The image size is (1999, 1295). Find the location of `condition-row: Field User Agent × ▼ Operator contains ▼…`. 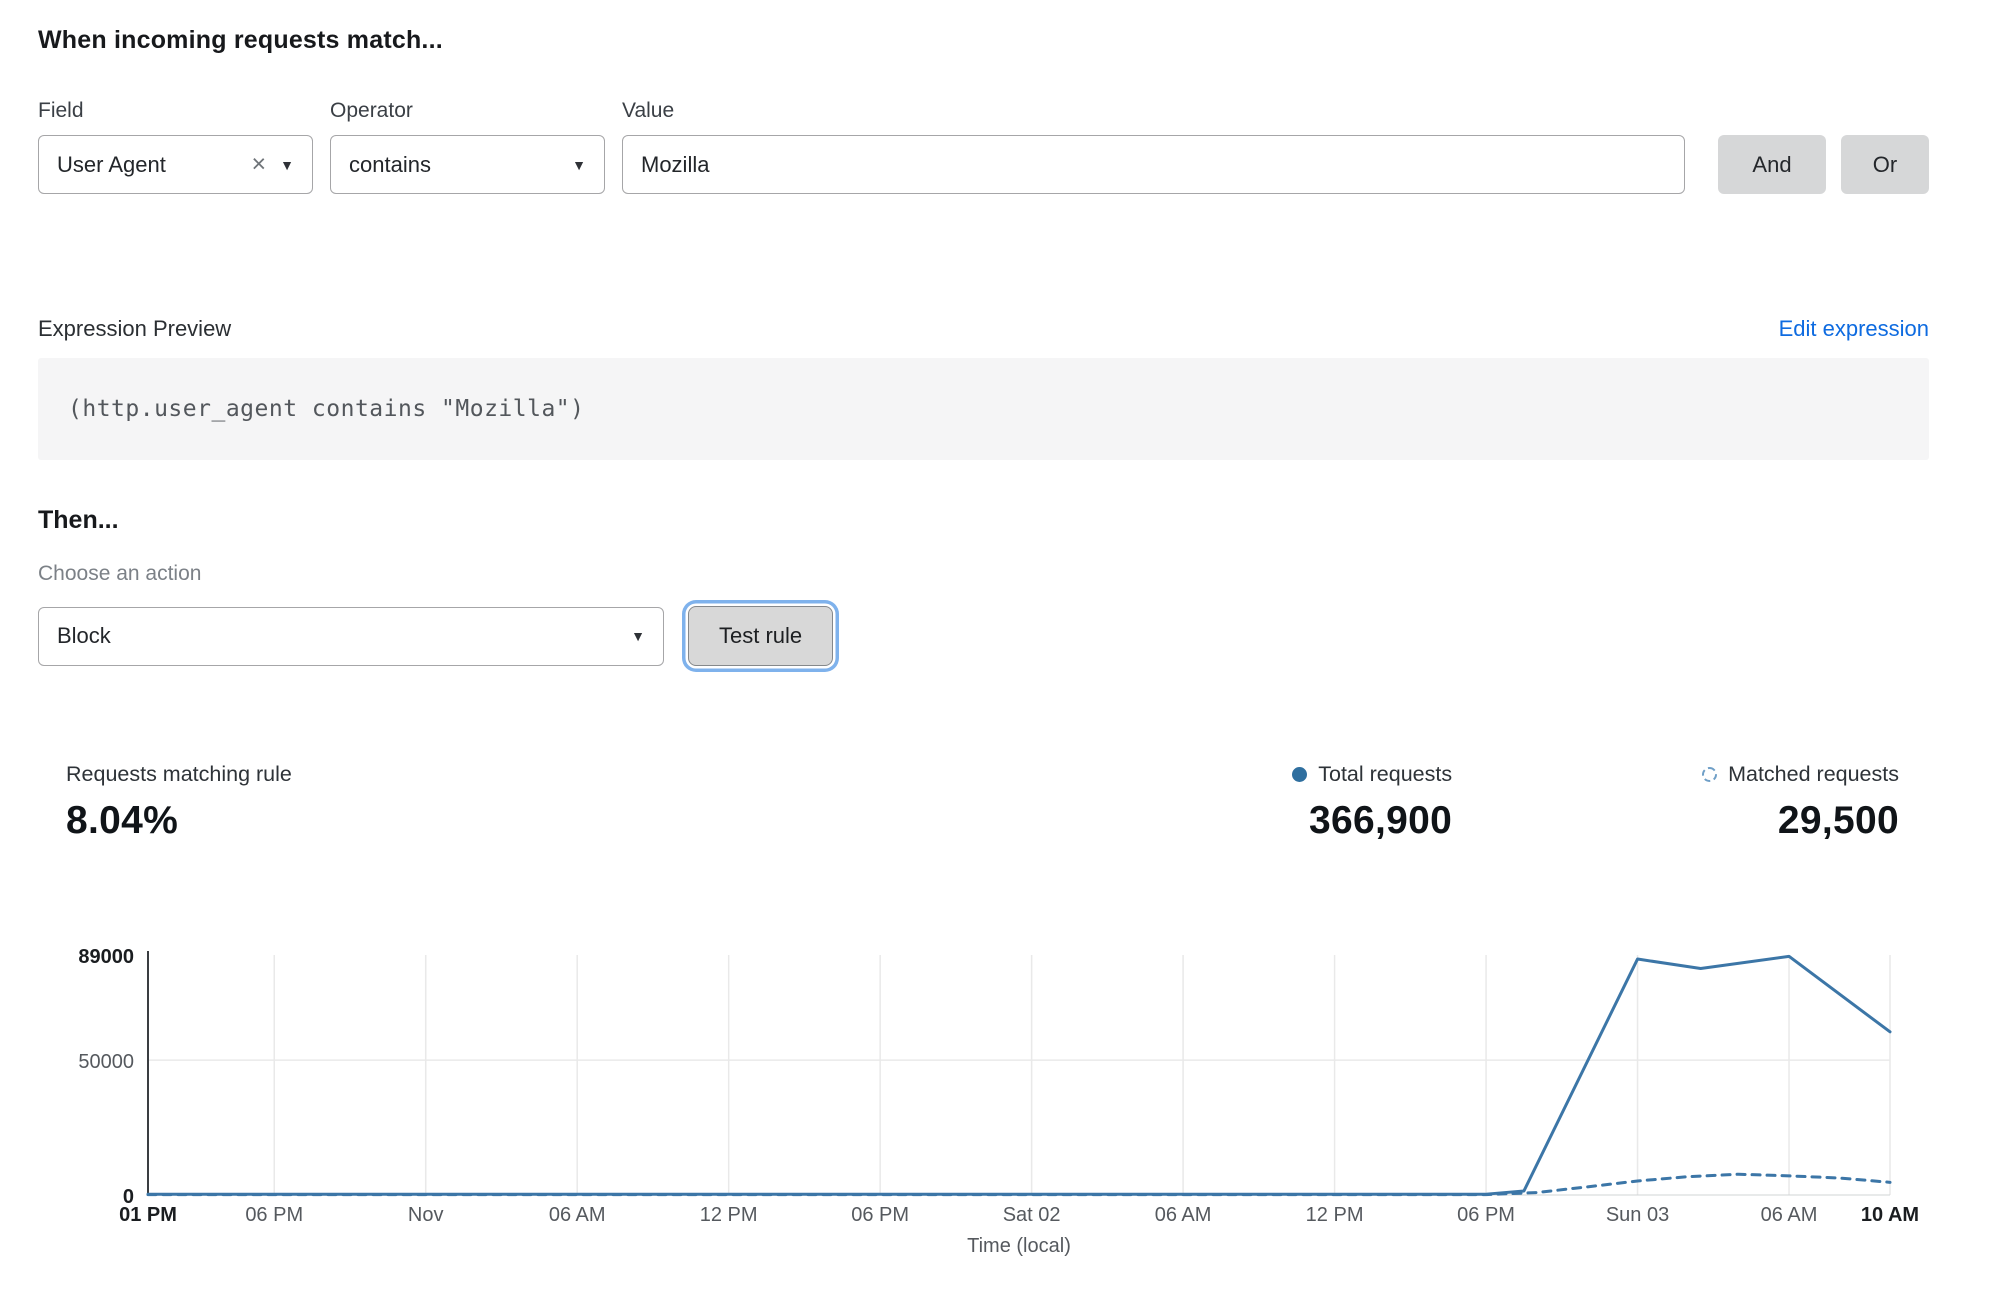

condition-row: Field User Agent × ▼ Operator contains ▼… is located at coordinates (983, 146).